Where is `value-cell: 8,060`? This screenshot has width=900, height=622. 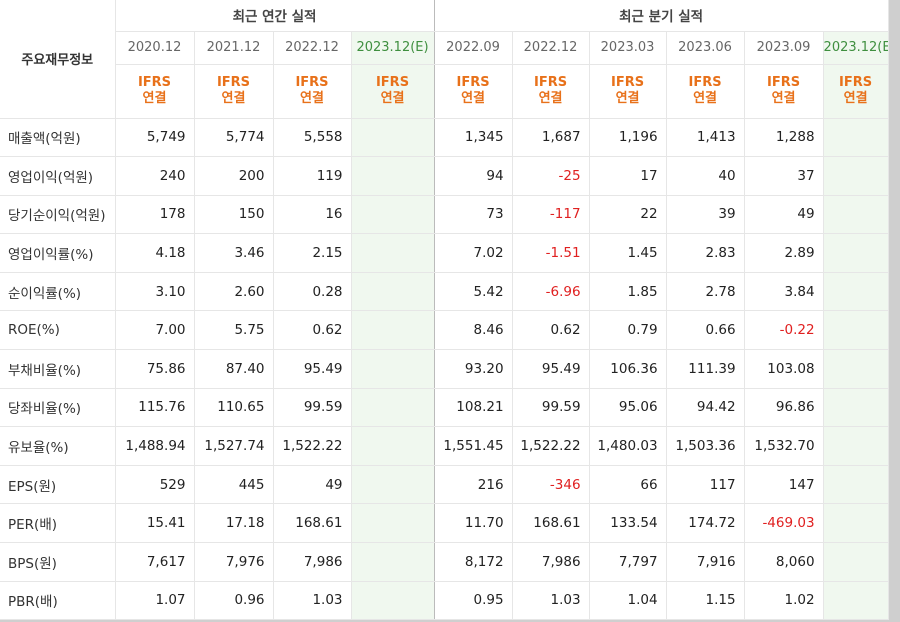
value-cell: 8,060 is located at coordinates (784, 562).